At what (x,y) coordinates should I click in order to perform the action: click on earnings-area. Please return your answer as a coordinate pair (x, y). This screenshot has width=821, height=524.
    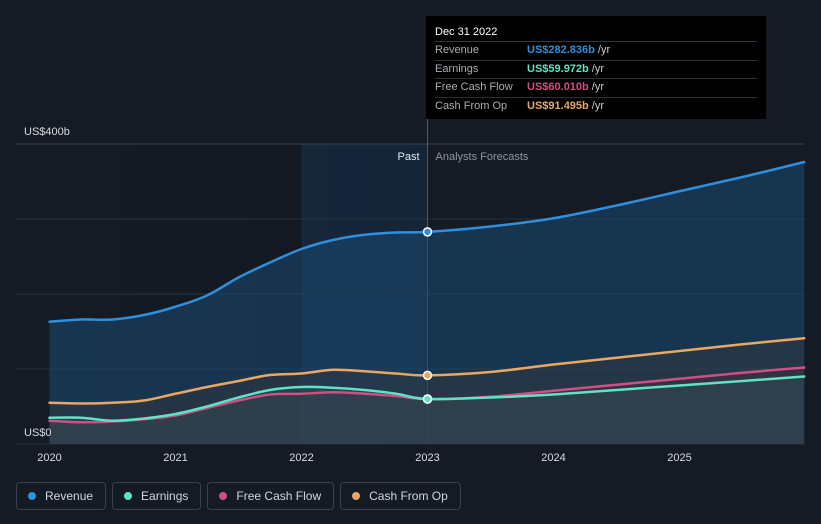
    Looking at the image, I should click on (427, 410).